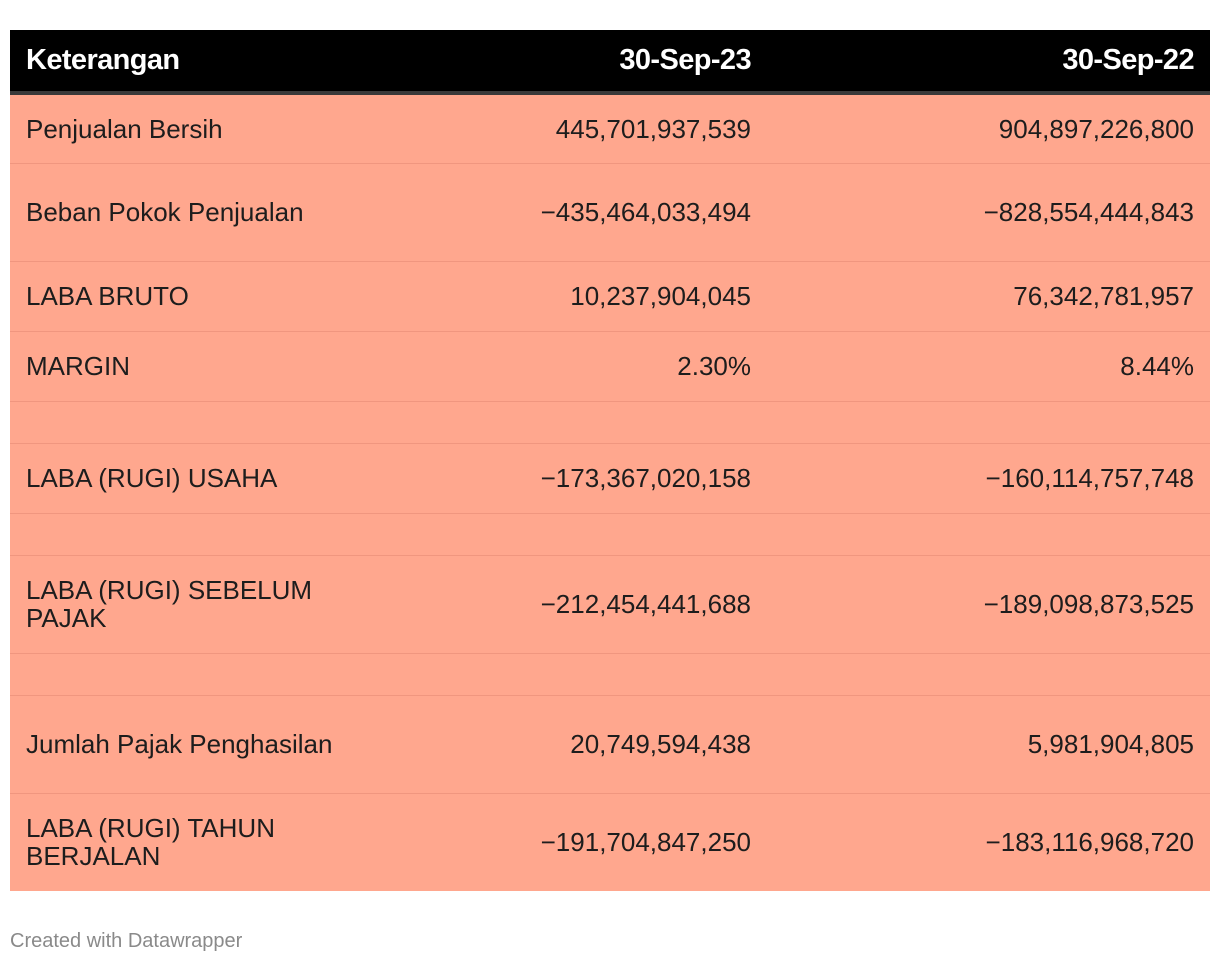 This screenshot has height=966, width=1220. What do you see at coordinates (210, 744) in the screenshot?
I see `row-label: Jumlah Pajak Penghasilan` at bounding box center [210, 744].